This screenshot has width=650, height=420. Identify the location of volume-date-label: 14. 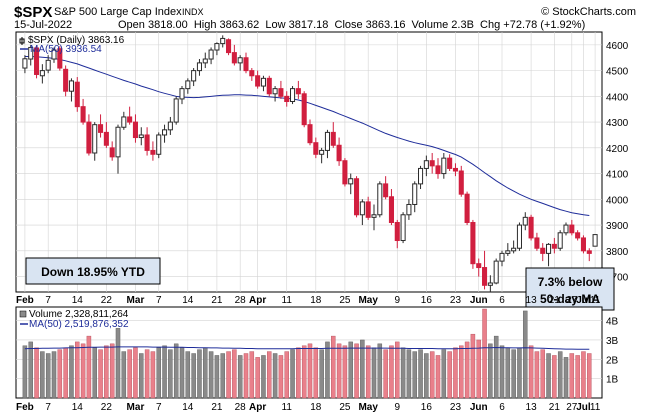
(188, 407).